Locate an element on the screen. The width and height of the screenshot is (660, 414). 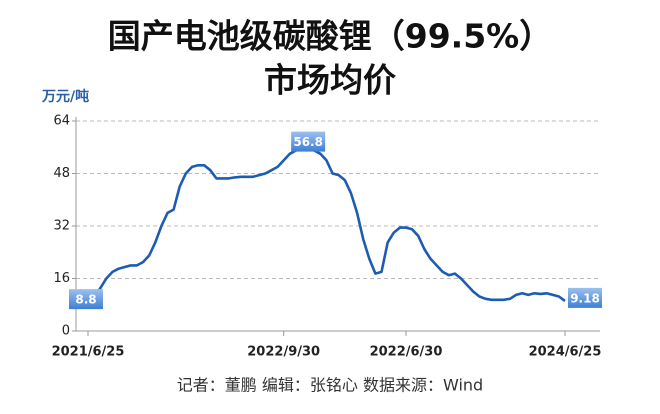
data-label: 9.18 is located at coordinates (585, 298).